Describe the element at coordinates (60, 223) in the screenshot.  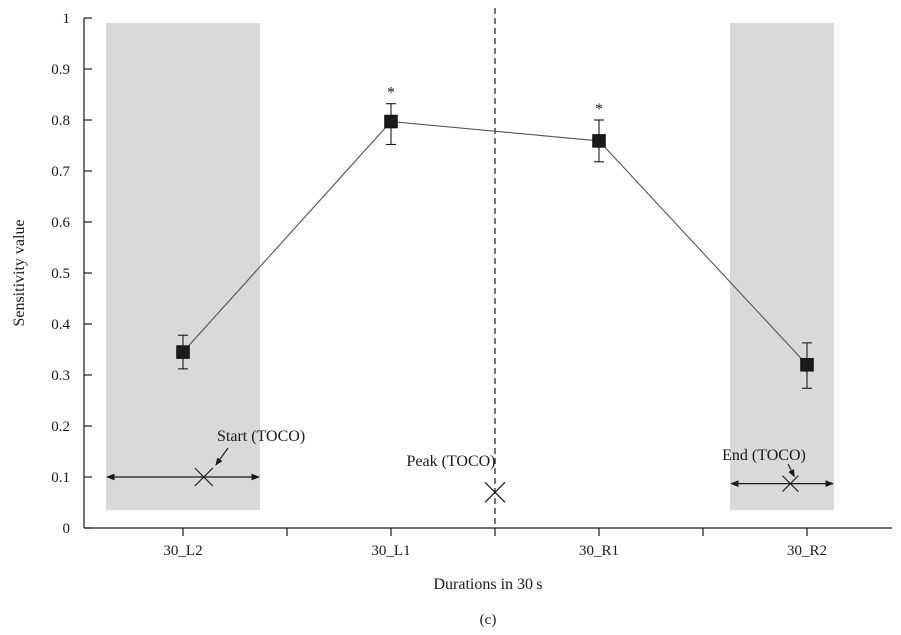
I see `y-tick-label: 0.6` at that location.